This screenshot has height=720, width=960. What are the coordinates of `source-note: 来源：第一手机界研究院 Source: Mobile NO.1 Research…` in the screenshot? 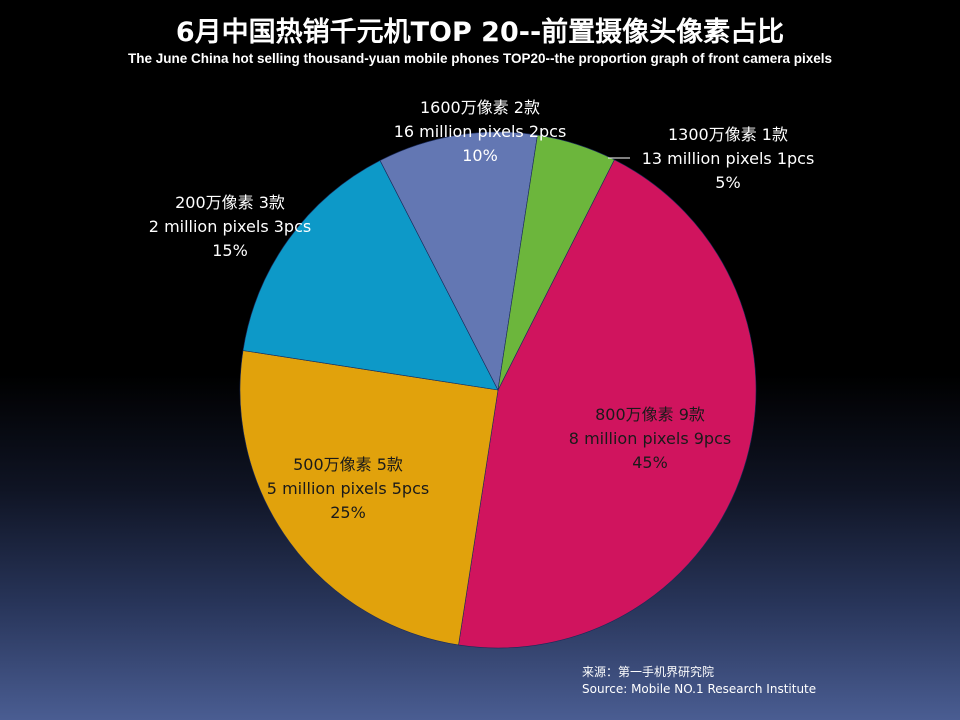 It's located at (699, 681).